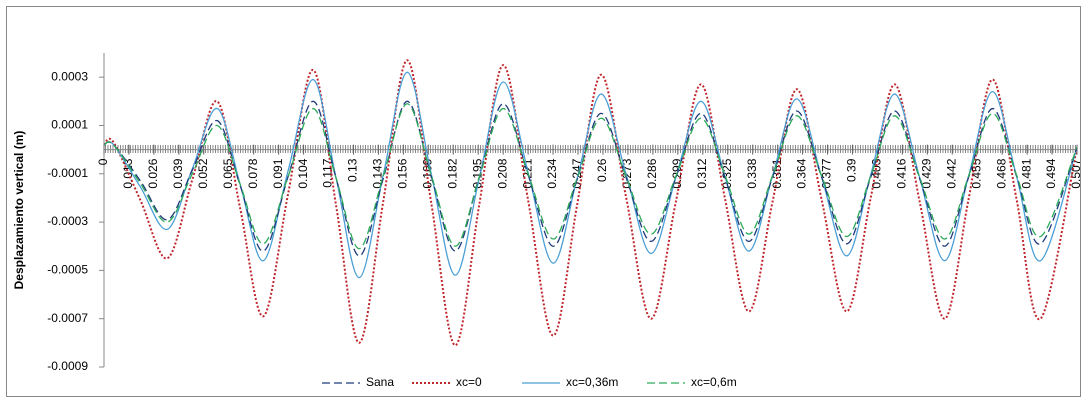 Image resolution: width=1087 pixels, height=403 pixels. Describe the element at coordinates (452, 173) in the screenshot. I see `x-tick-label: 0.182` at that location.